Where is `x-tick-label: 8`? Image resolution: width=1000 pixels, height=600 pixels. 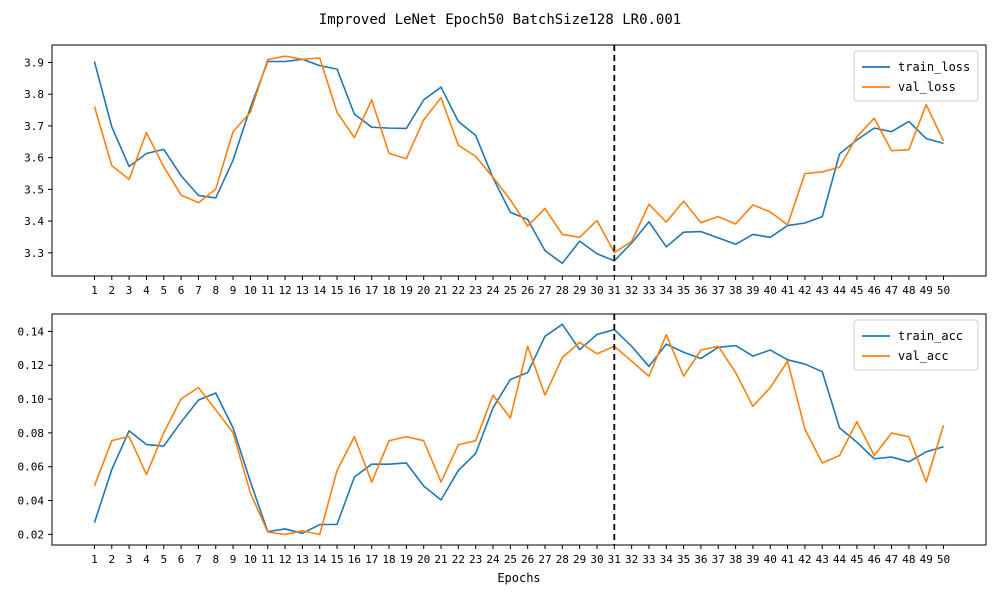
x-tick-label: 8 is located at coordinates (215, 290).